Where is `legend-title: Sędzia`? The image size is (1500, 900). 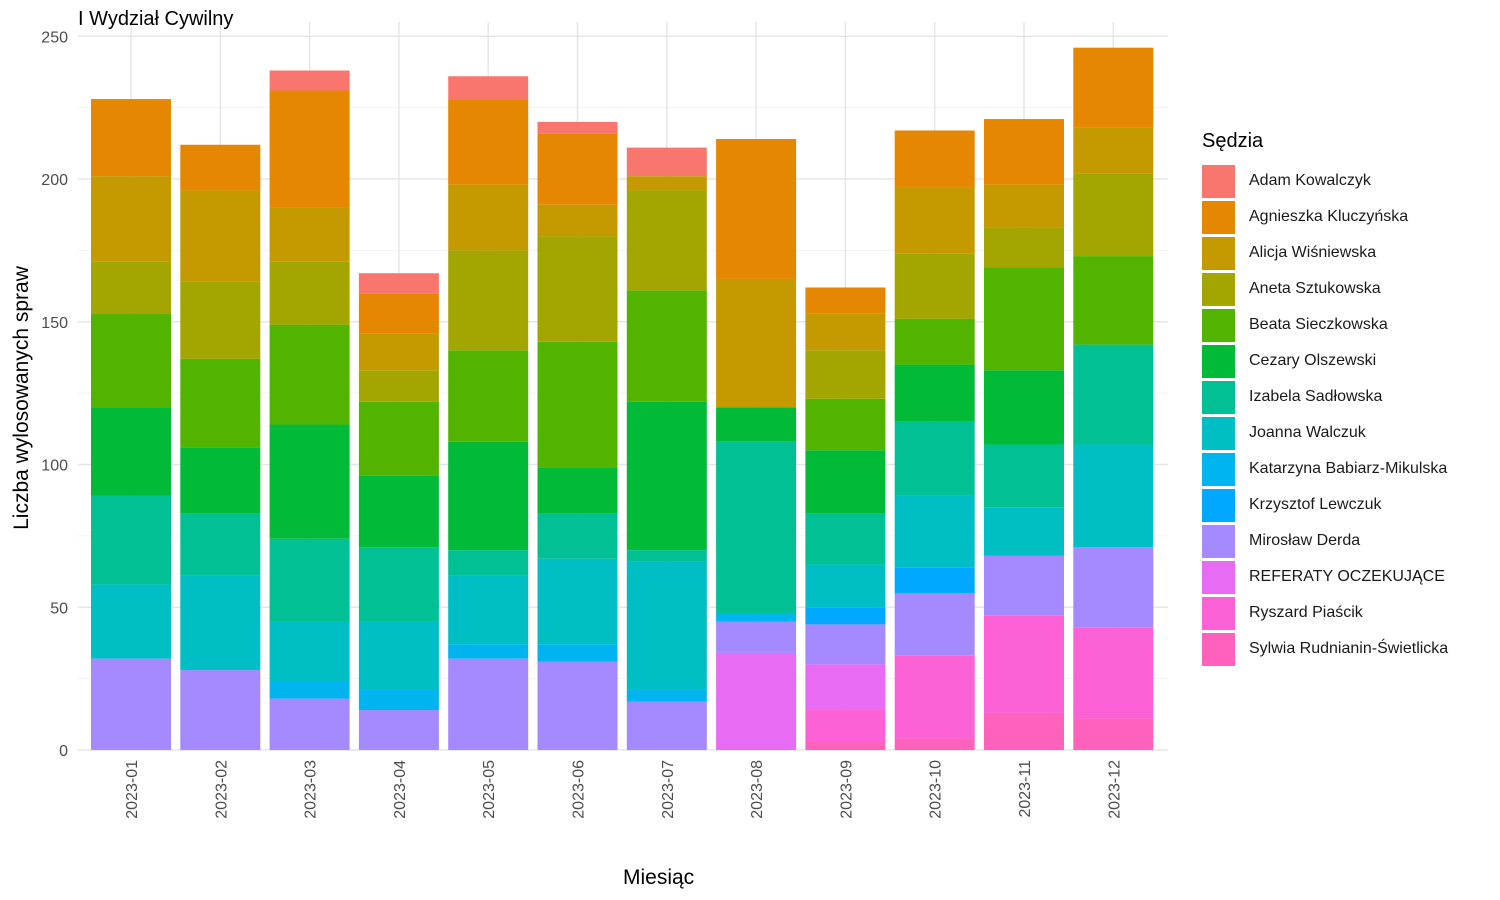 legend-title: Sędzia is located at coordinates (1233, 141).